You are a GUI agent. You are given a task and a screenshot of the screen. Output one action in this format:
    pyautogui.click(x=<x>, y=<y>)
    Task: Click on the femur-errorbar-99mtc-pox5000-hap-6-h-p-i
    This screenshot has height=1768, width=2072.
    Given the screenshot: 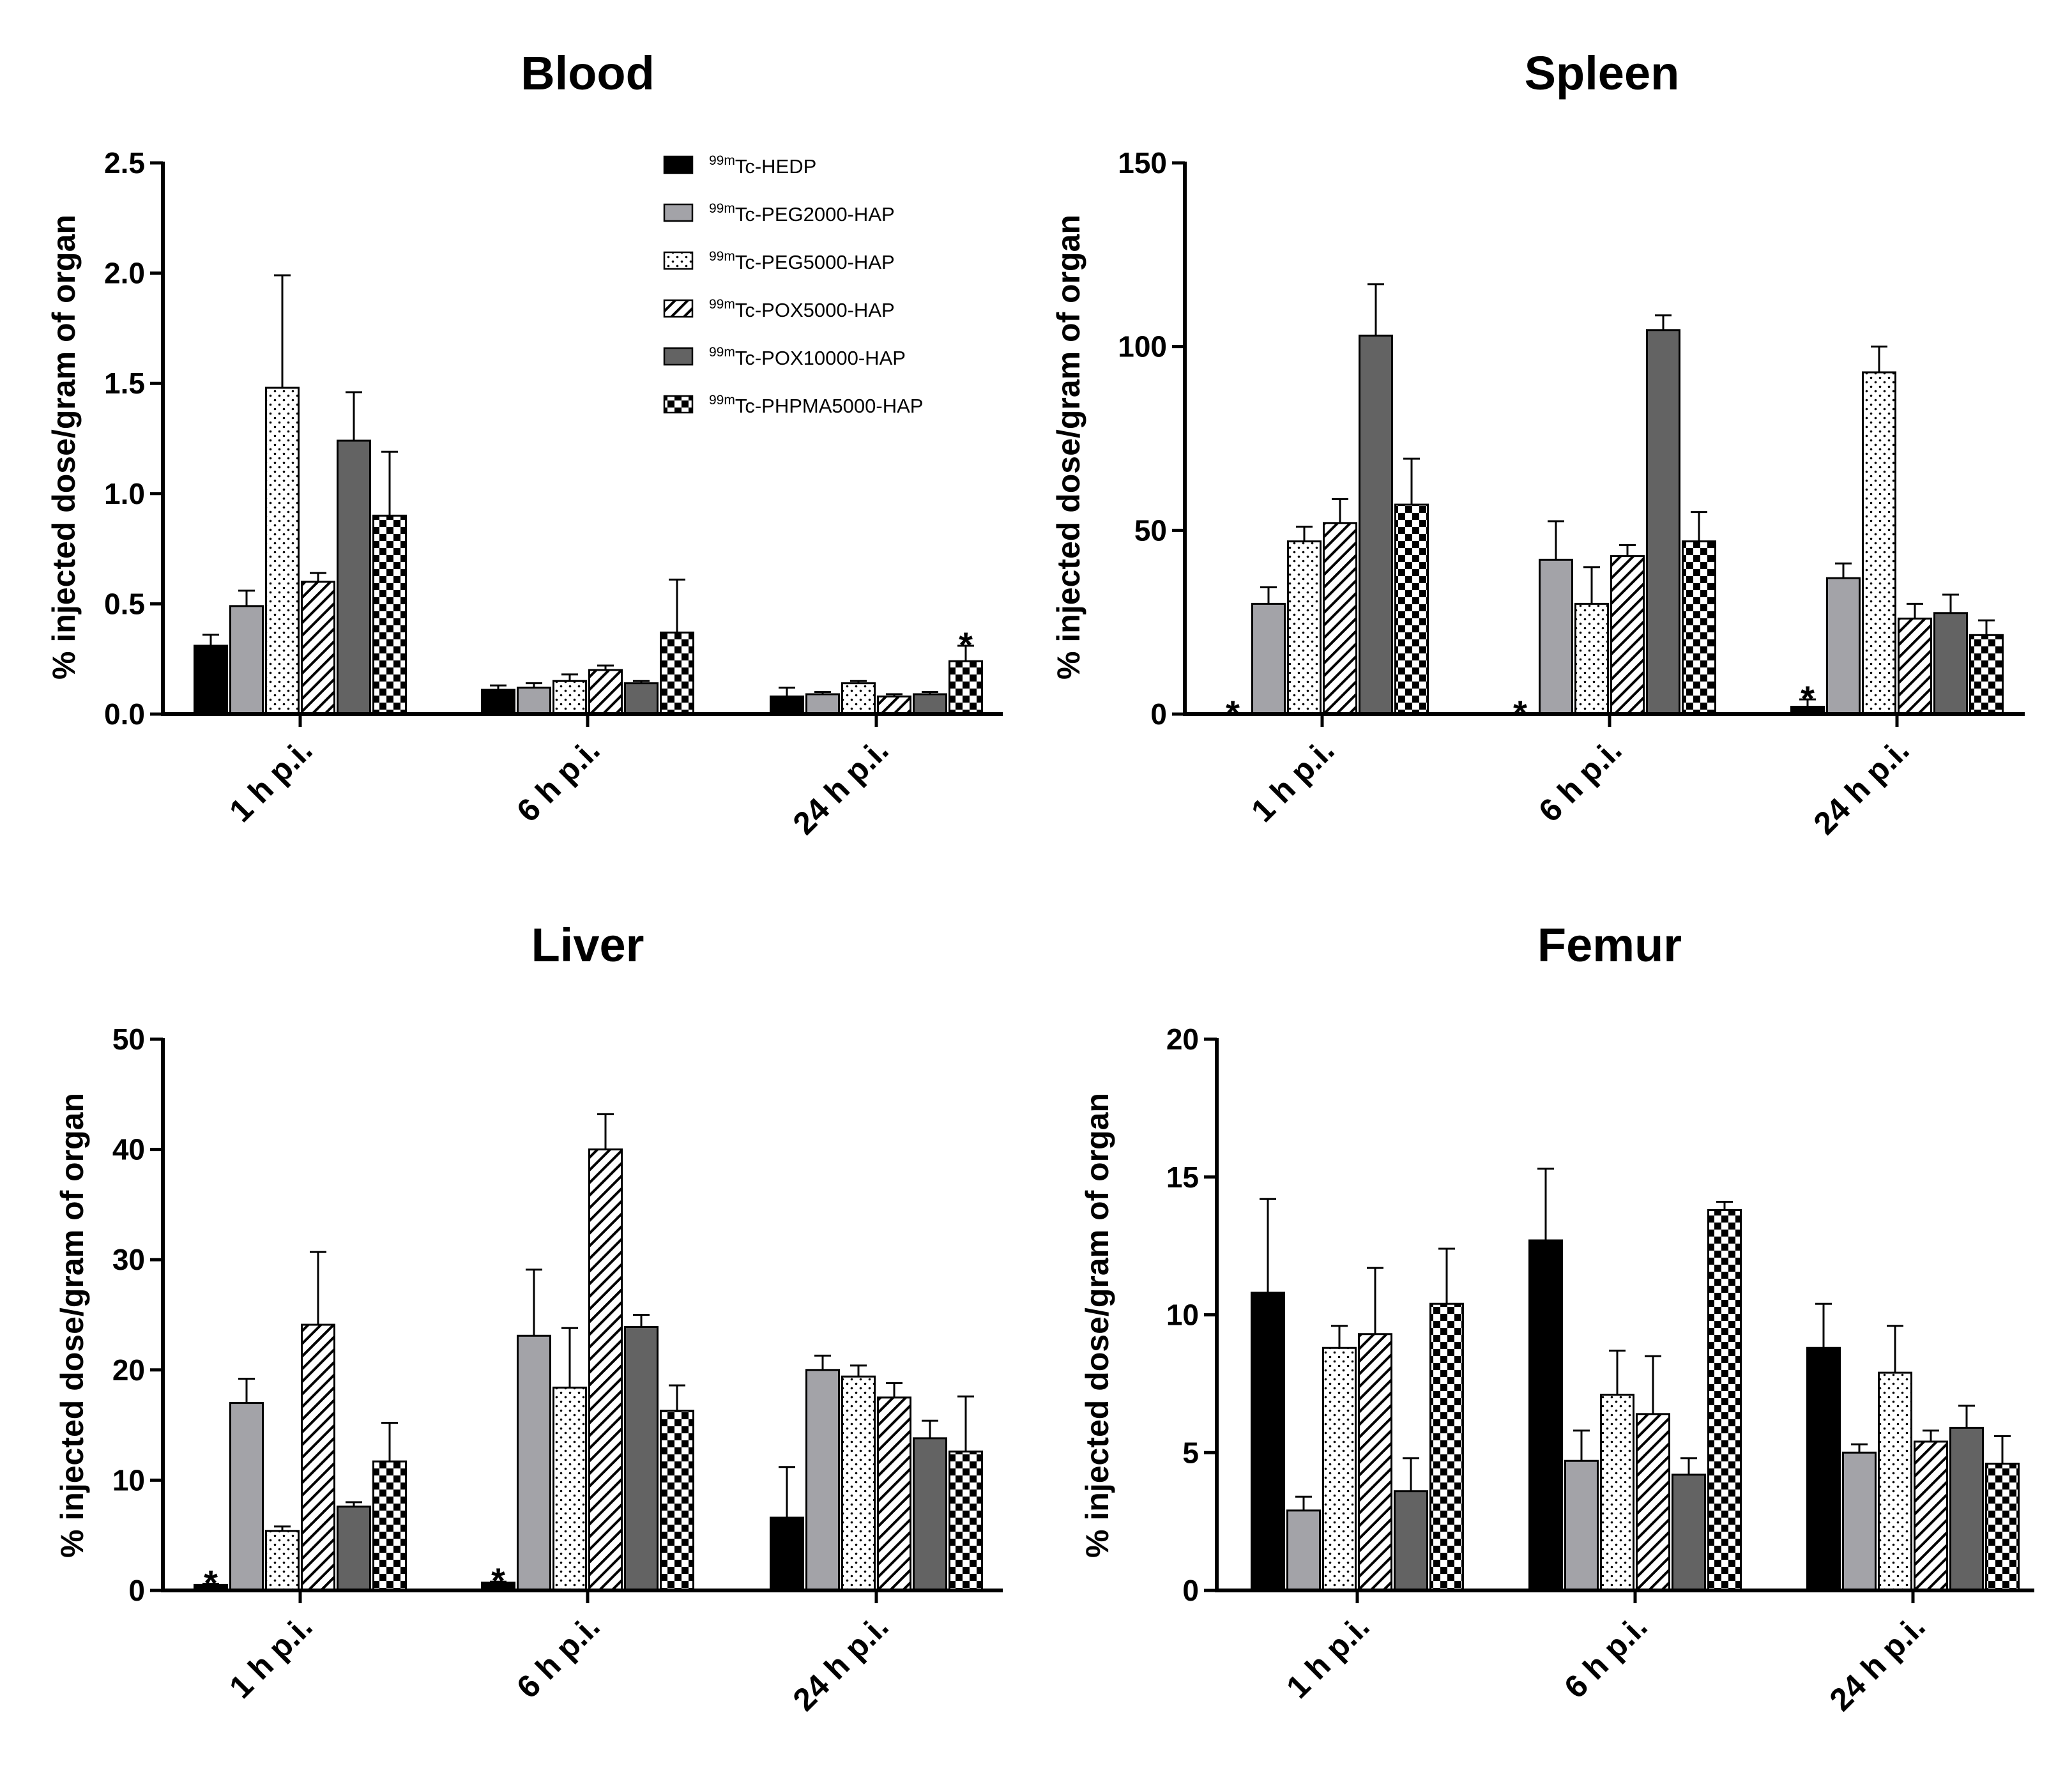 What is the action you would take?
    pyautogui.click(x=1653, y=1384)
    